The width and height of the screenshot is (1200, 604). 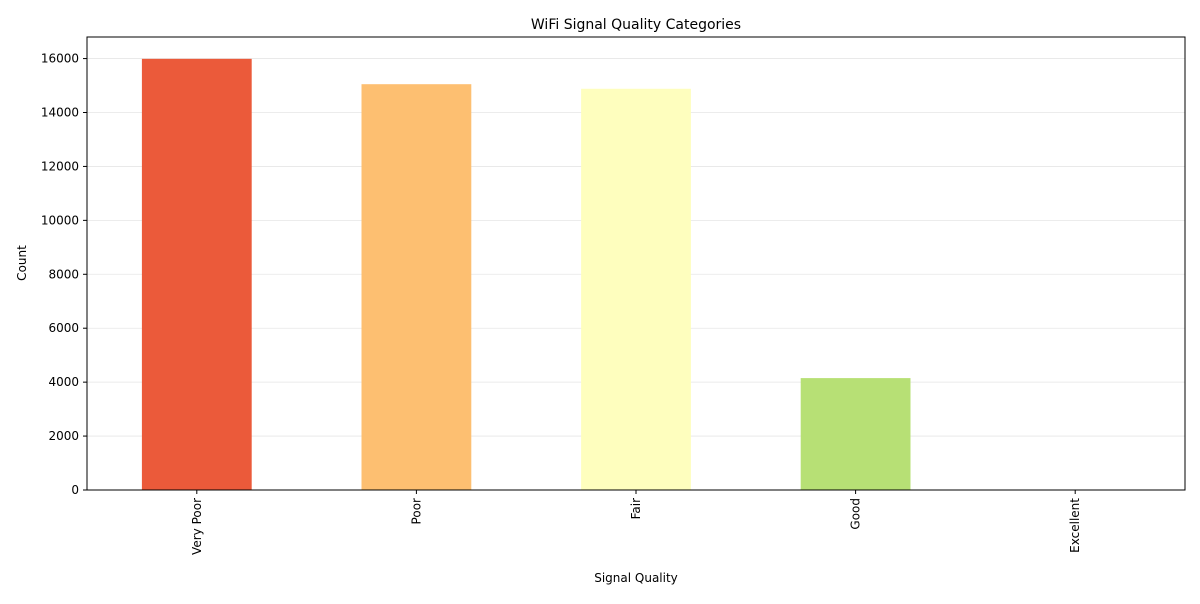 What do you see at coordinates (60, 166) in the screenshot?
I see `y-tick-label: 12000` at bounding box center [60, 166].